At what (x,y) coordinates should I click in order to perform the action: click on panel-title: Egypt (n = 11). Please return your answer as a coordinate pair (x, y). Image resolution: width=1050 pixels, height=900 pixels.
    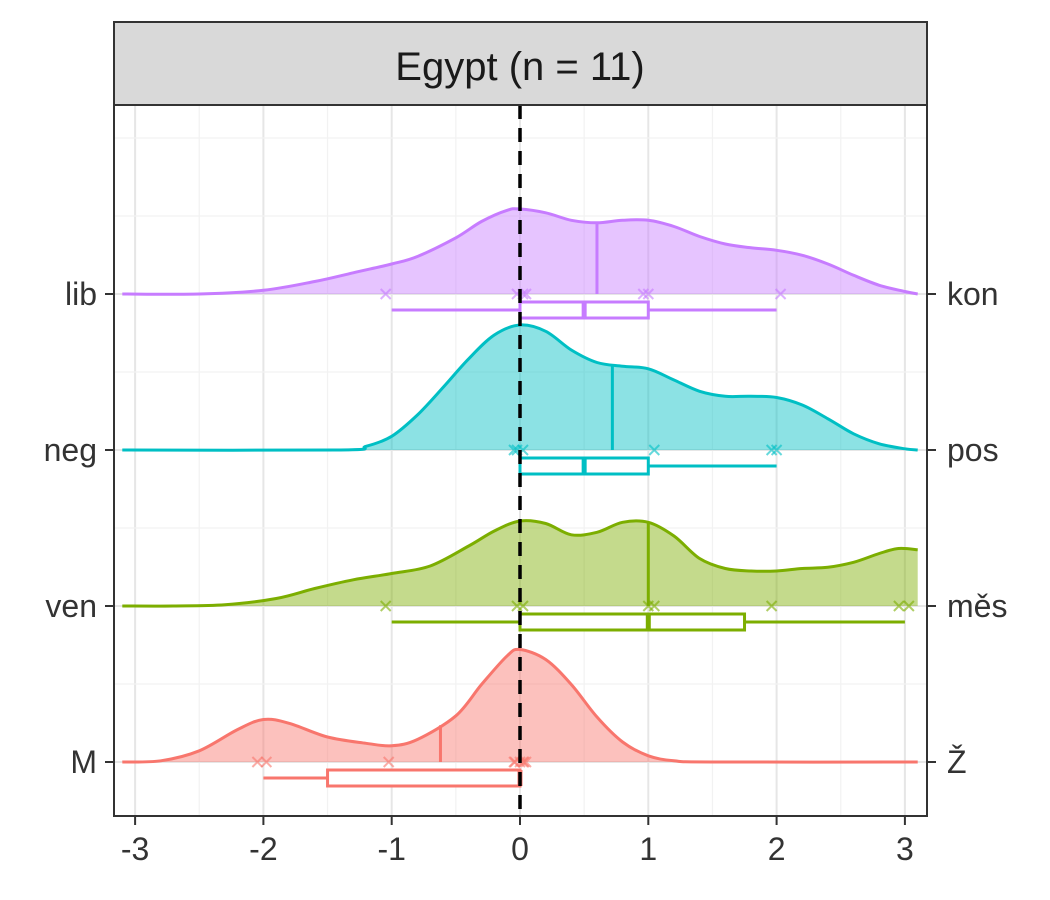
    Looking at the image, I should click on (519, 67).